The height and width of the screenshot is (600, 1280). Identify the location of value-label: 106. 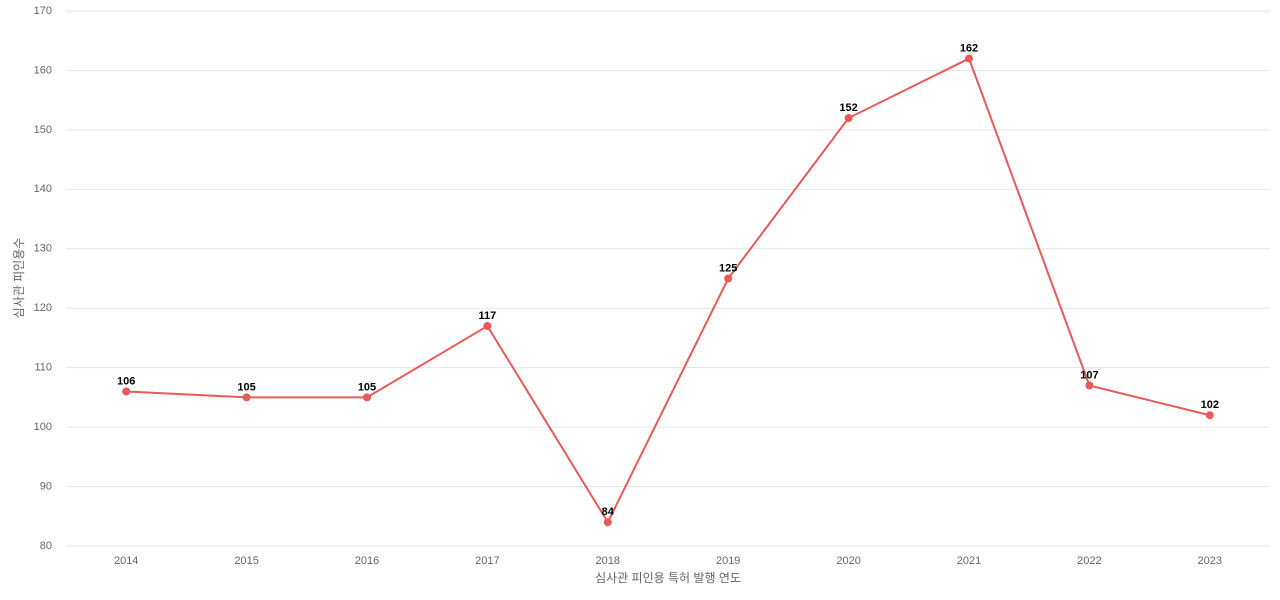
(126, 381).